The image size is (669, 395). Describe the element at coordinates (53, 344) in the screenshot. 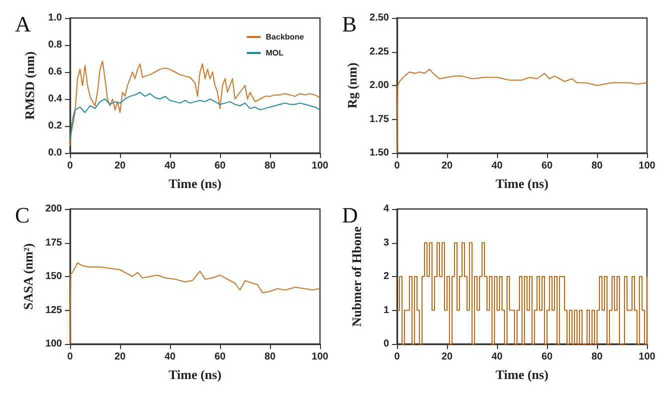

I see `y-tick-label: 100` at that location.